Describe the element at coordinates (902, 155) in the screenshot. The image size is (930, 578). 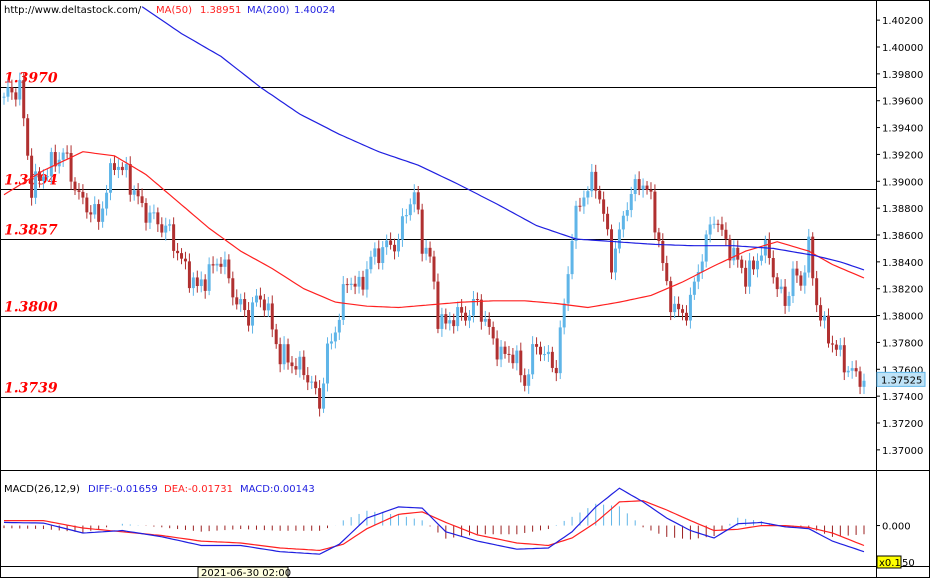
I see `price-tick-label: 1.39200` at that location.